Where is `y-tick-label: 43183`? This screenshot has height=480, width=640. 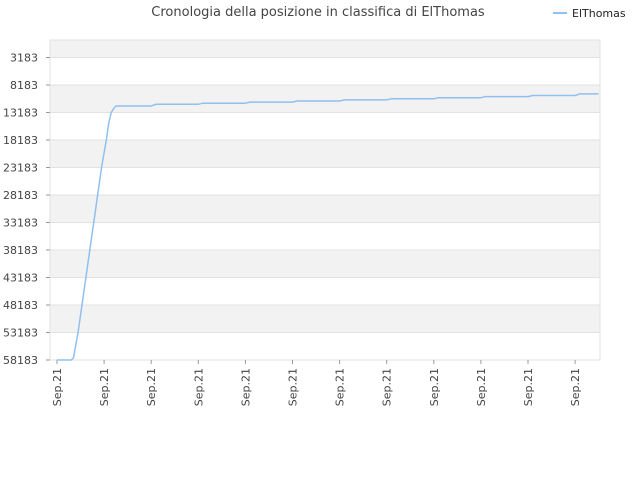
y-tick-label: 43183 is located at coordinates (20, 278).